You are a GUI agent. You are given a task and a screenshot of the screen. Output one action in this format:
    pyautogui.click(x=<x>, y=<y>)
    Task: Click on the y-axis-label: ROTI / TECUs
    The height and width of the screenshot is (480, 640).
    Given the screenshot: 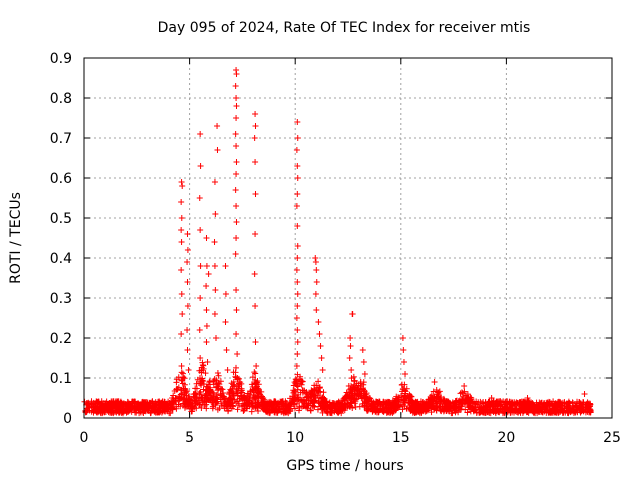 What is the action you would take?
    pyautogui.click(x=16, y=238)
    